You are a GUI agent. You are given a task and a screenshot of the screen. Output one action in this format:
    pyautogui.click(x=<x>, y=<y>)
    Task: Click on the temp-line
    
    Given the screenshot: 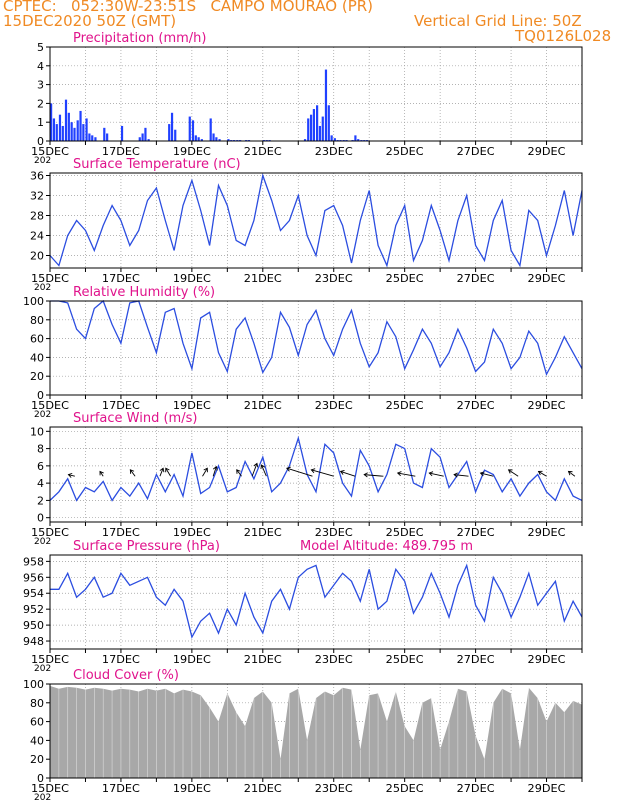 What is the action you would take?
    pyautogui.click(x=316, y=220)
    